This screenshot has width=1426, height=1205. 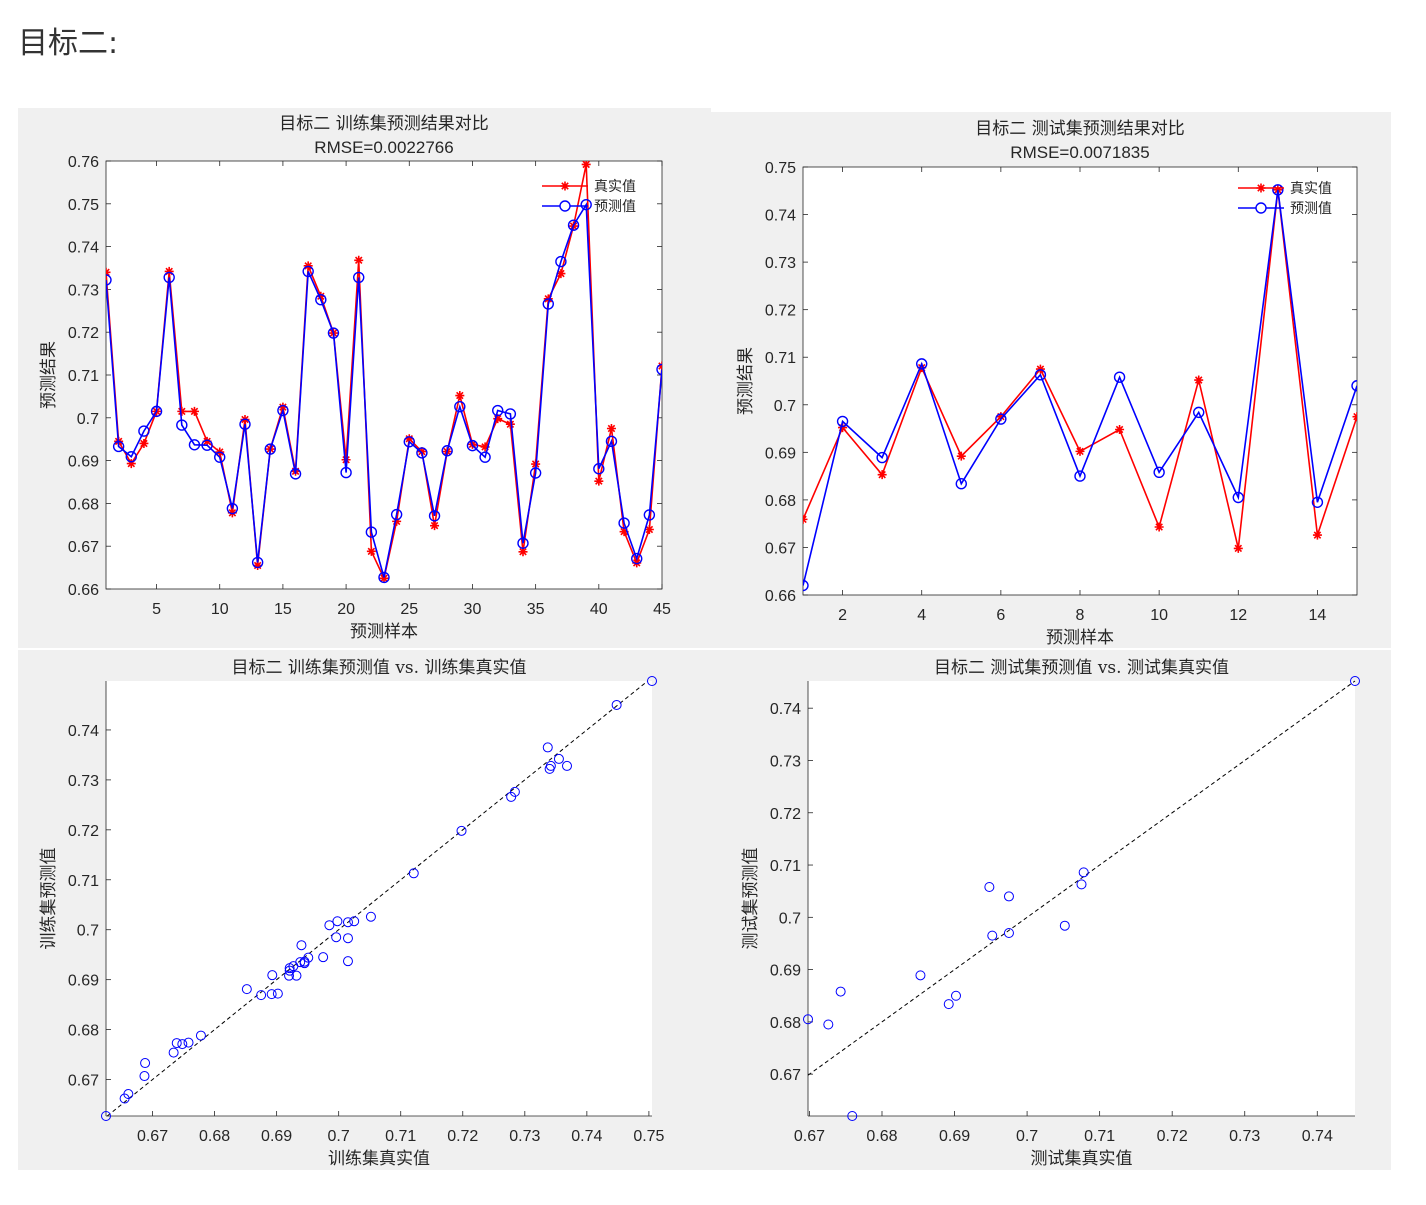 What do you see at coordinates (346, 609) in the screenshot?
I see `x-tick-label: 20` at bounding box center [346, 609].